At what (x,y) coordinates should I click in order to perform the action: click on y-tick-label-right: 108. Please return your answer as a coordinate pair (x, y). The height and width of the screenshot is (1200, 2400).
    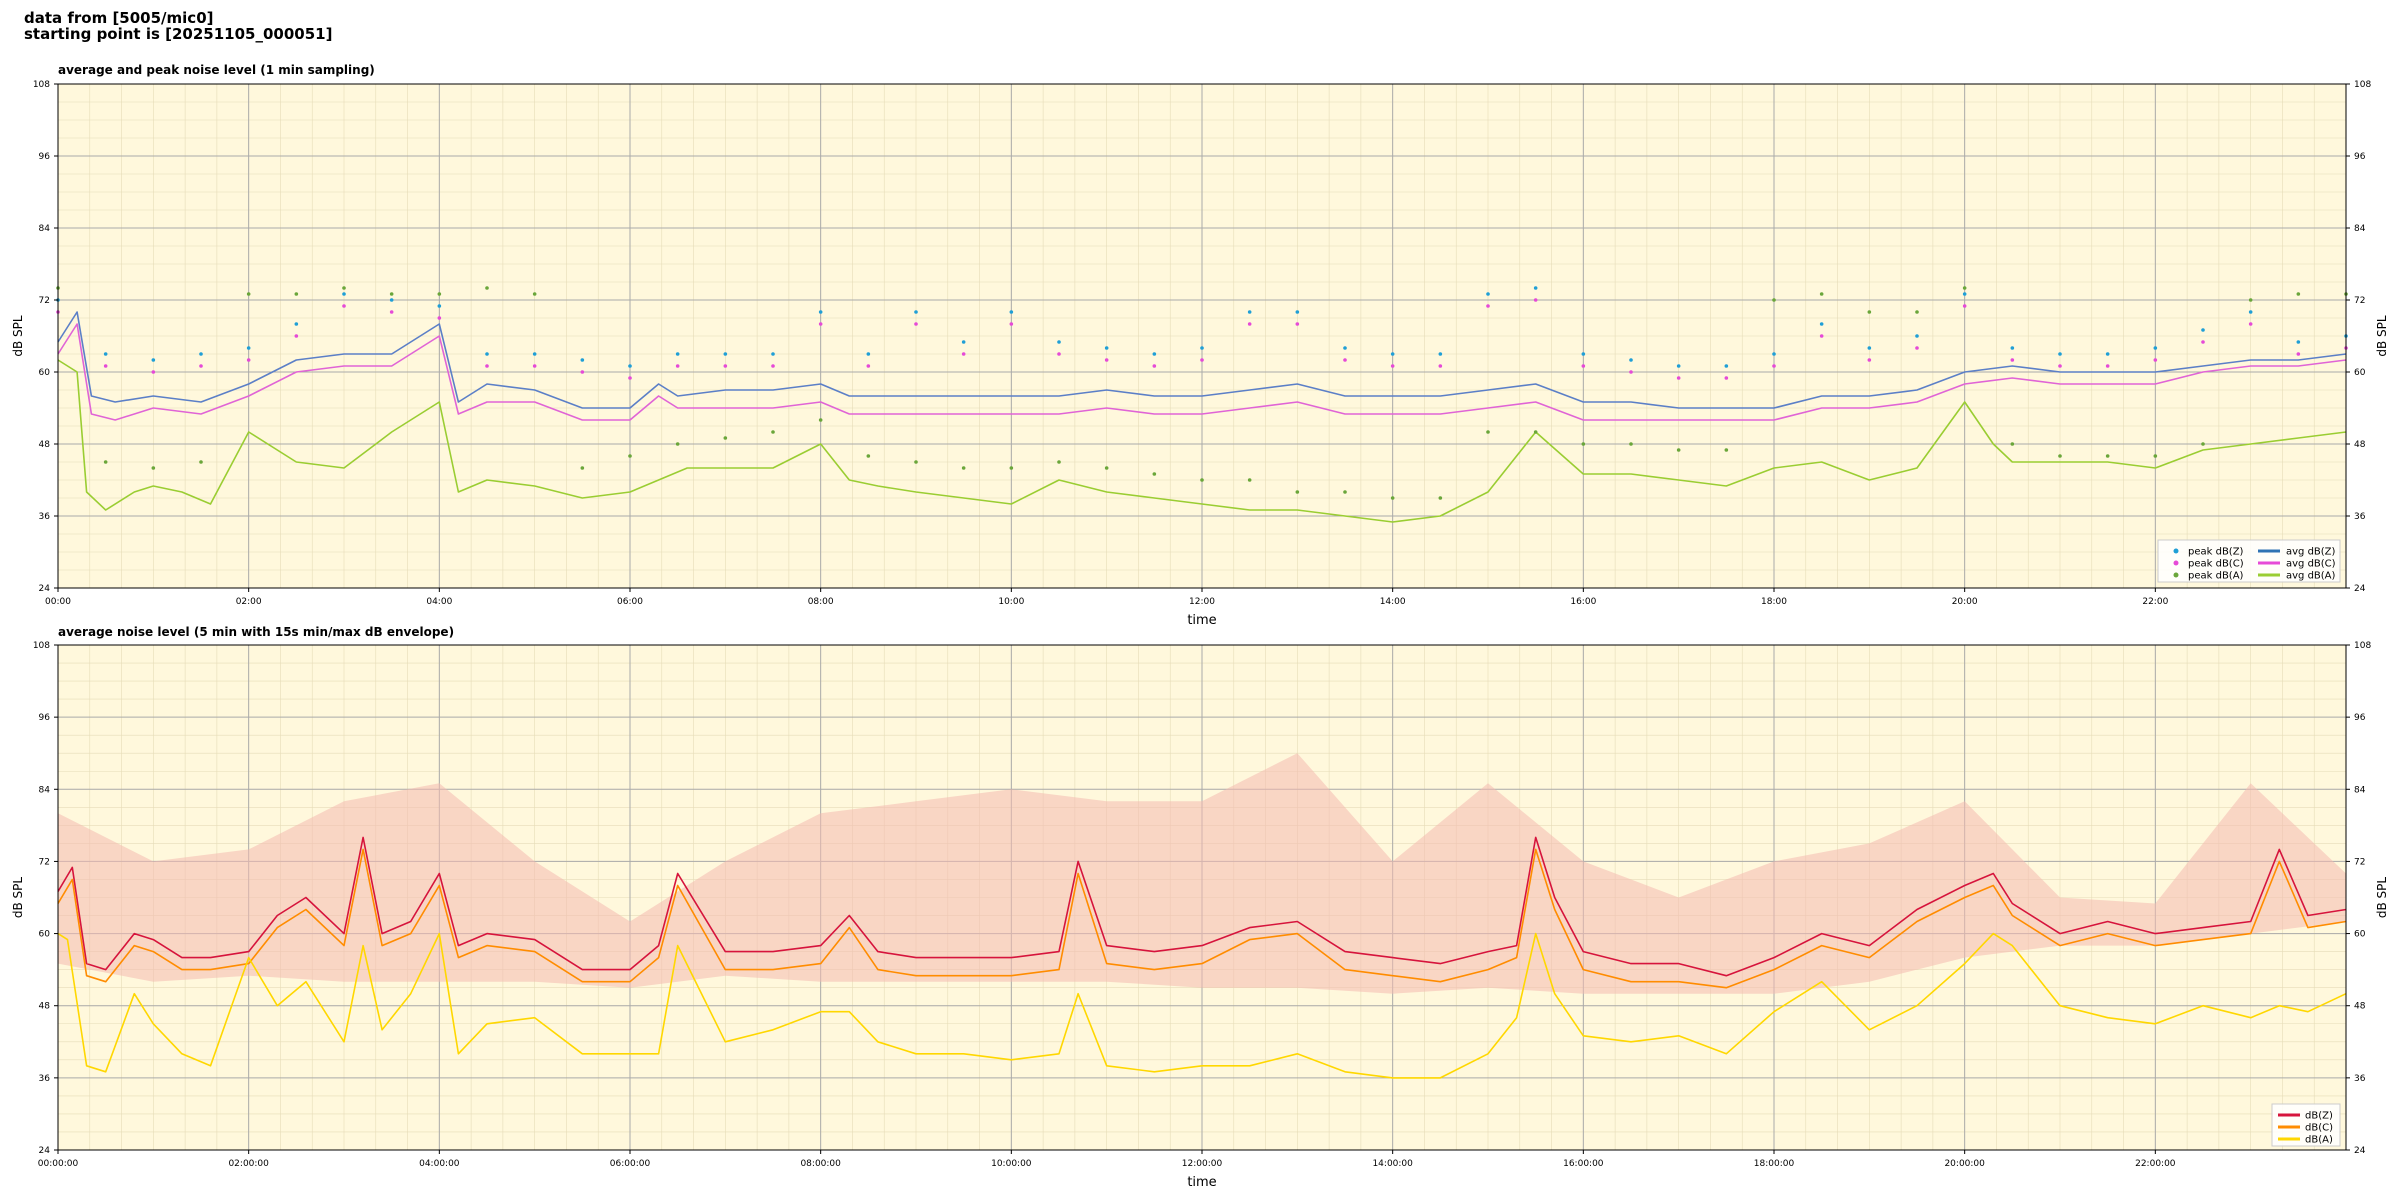
    Looking at the image, I should click on (2362, 85).